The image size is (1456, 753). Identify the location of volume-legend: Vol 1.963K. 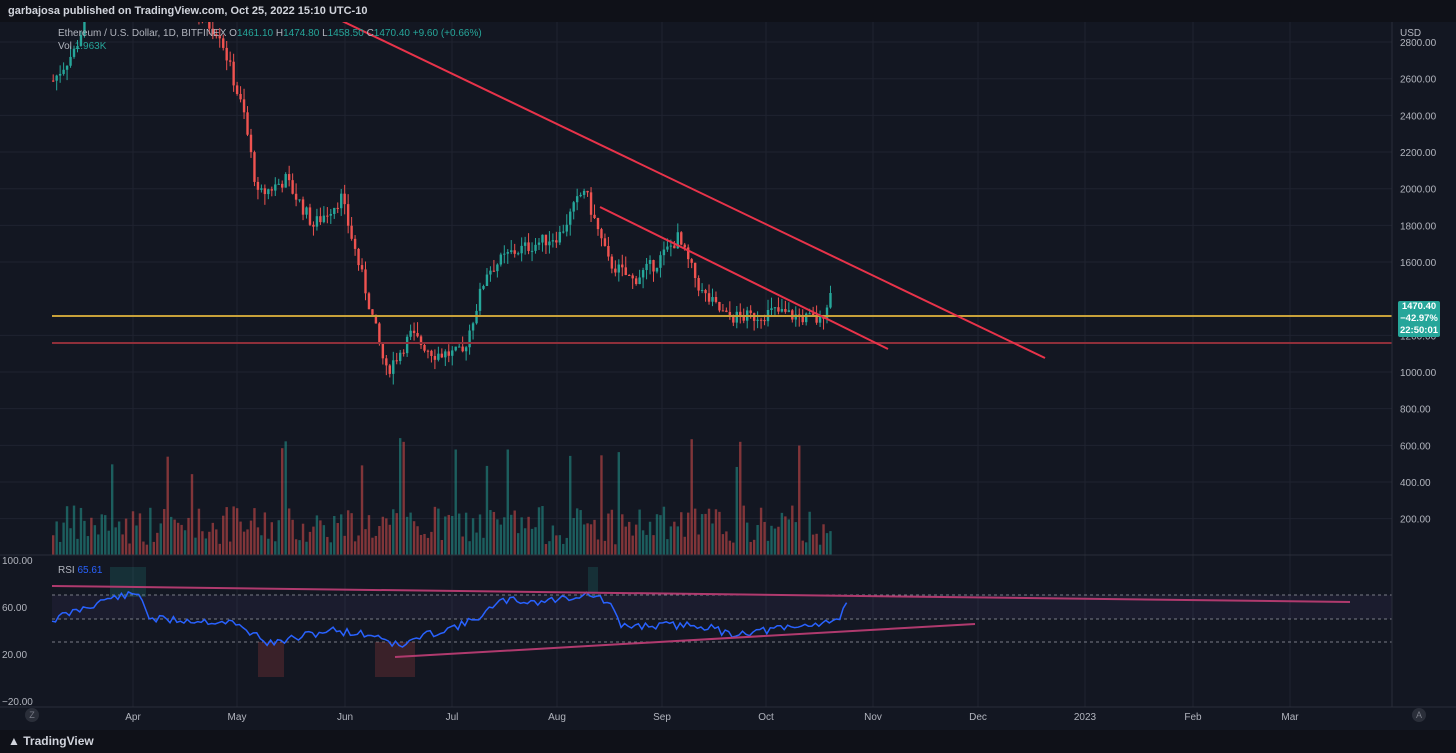
(82, 46).